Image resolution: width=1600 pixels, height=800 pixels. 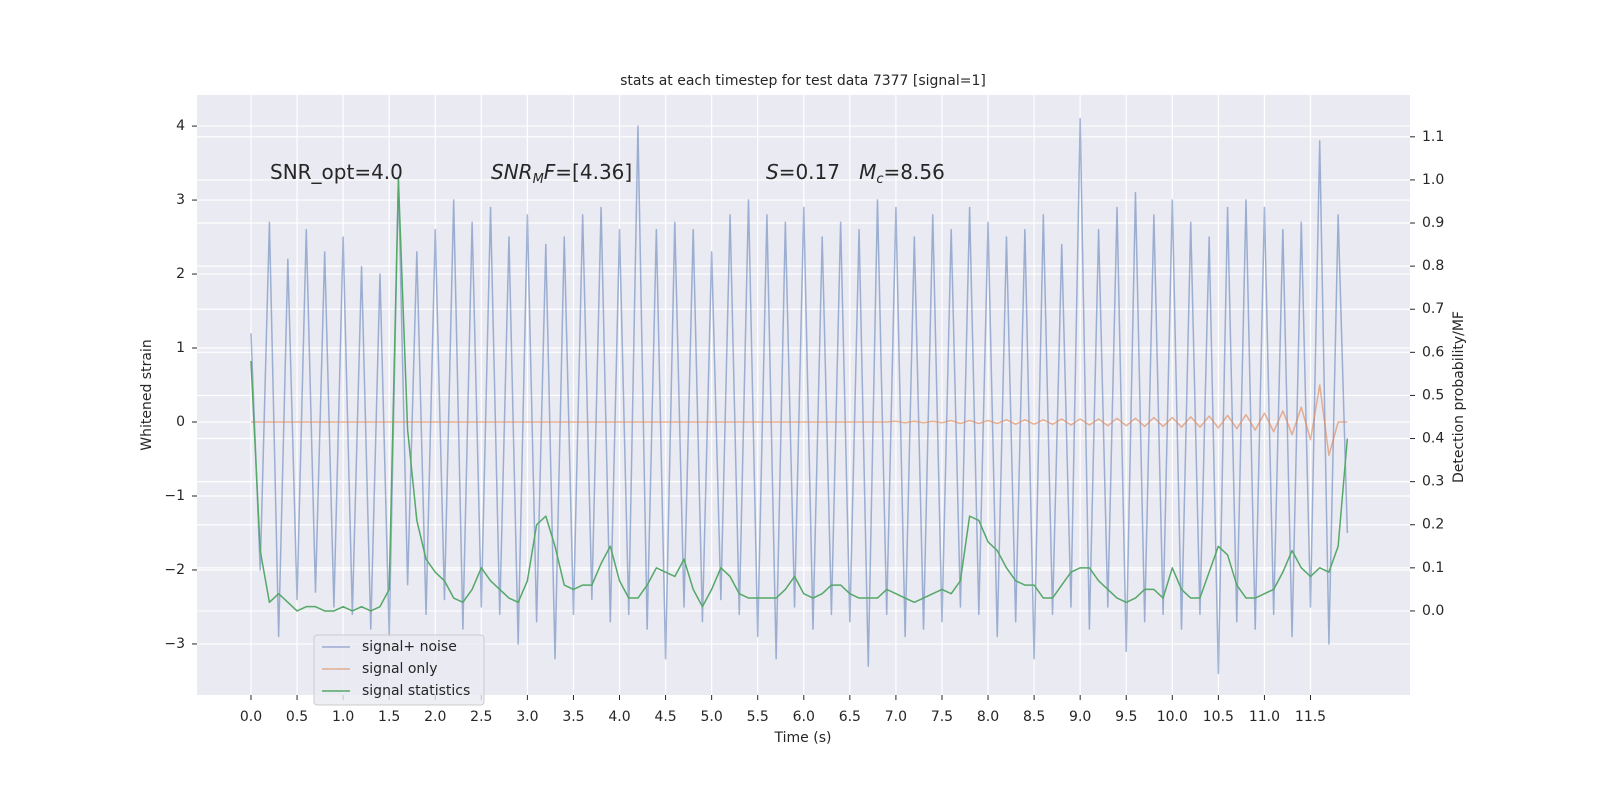 What do you see at coordinates (1433, 568) in the screenshot?
I see `y2-tick-label: 0.1` at bounding box center [1433, 568].